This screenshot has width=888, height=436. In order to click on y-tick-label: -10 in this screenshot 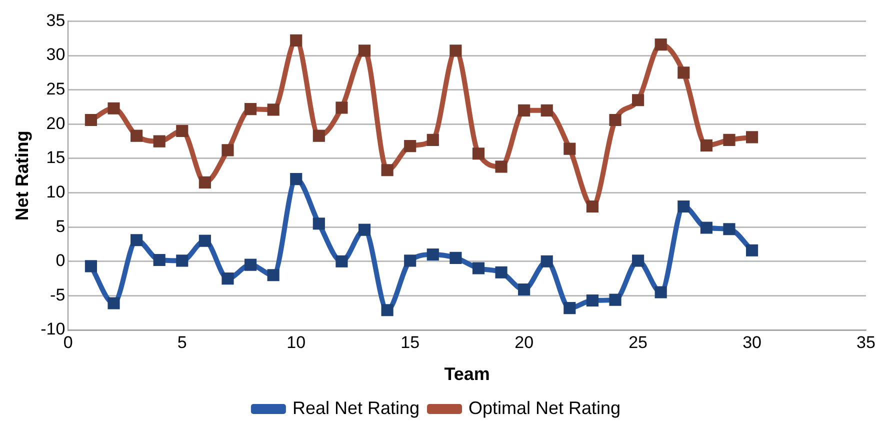, I will do `click(53, 329)`.